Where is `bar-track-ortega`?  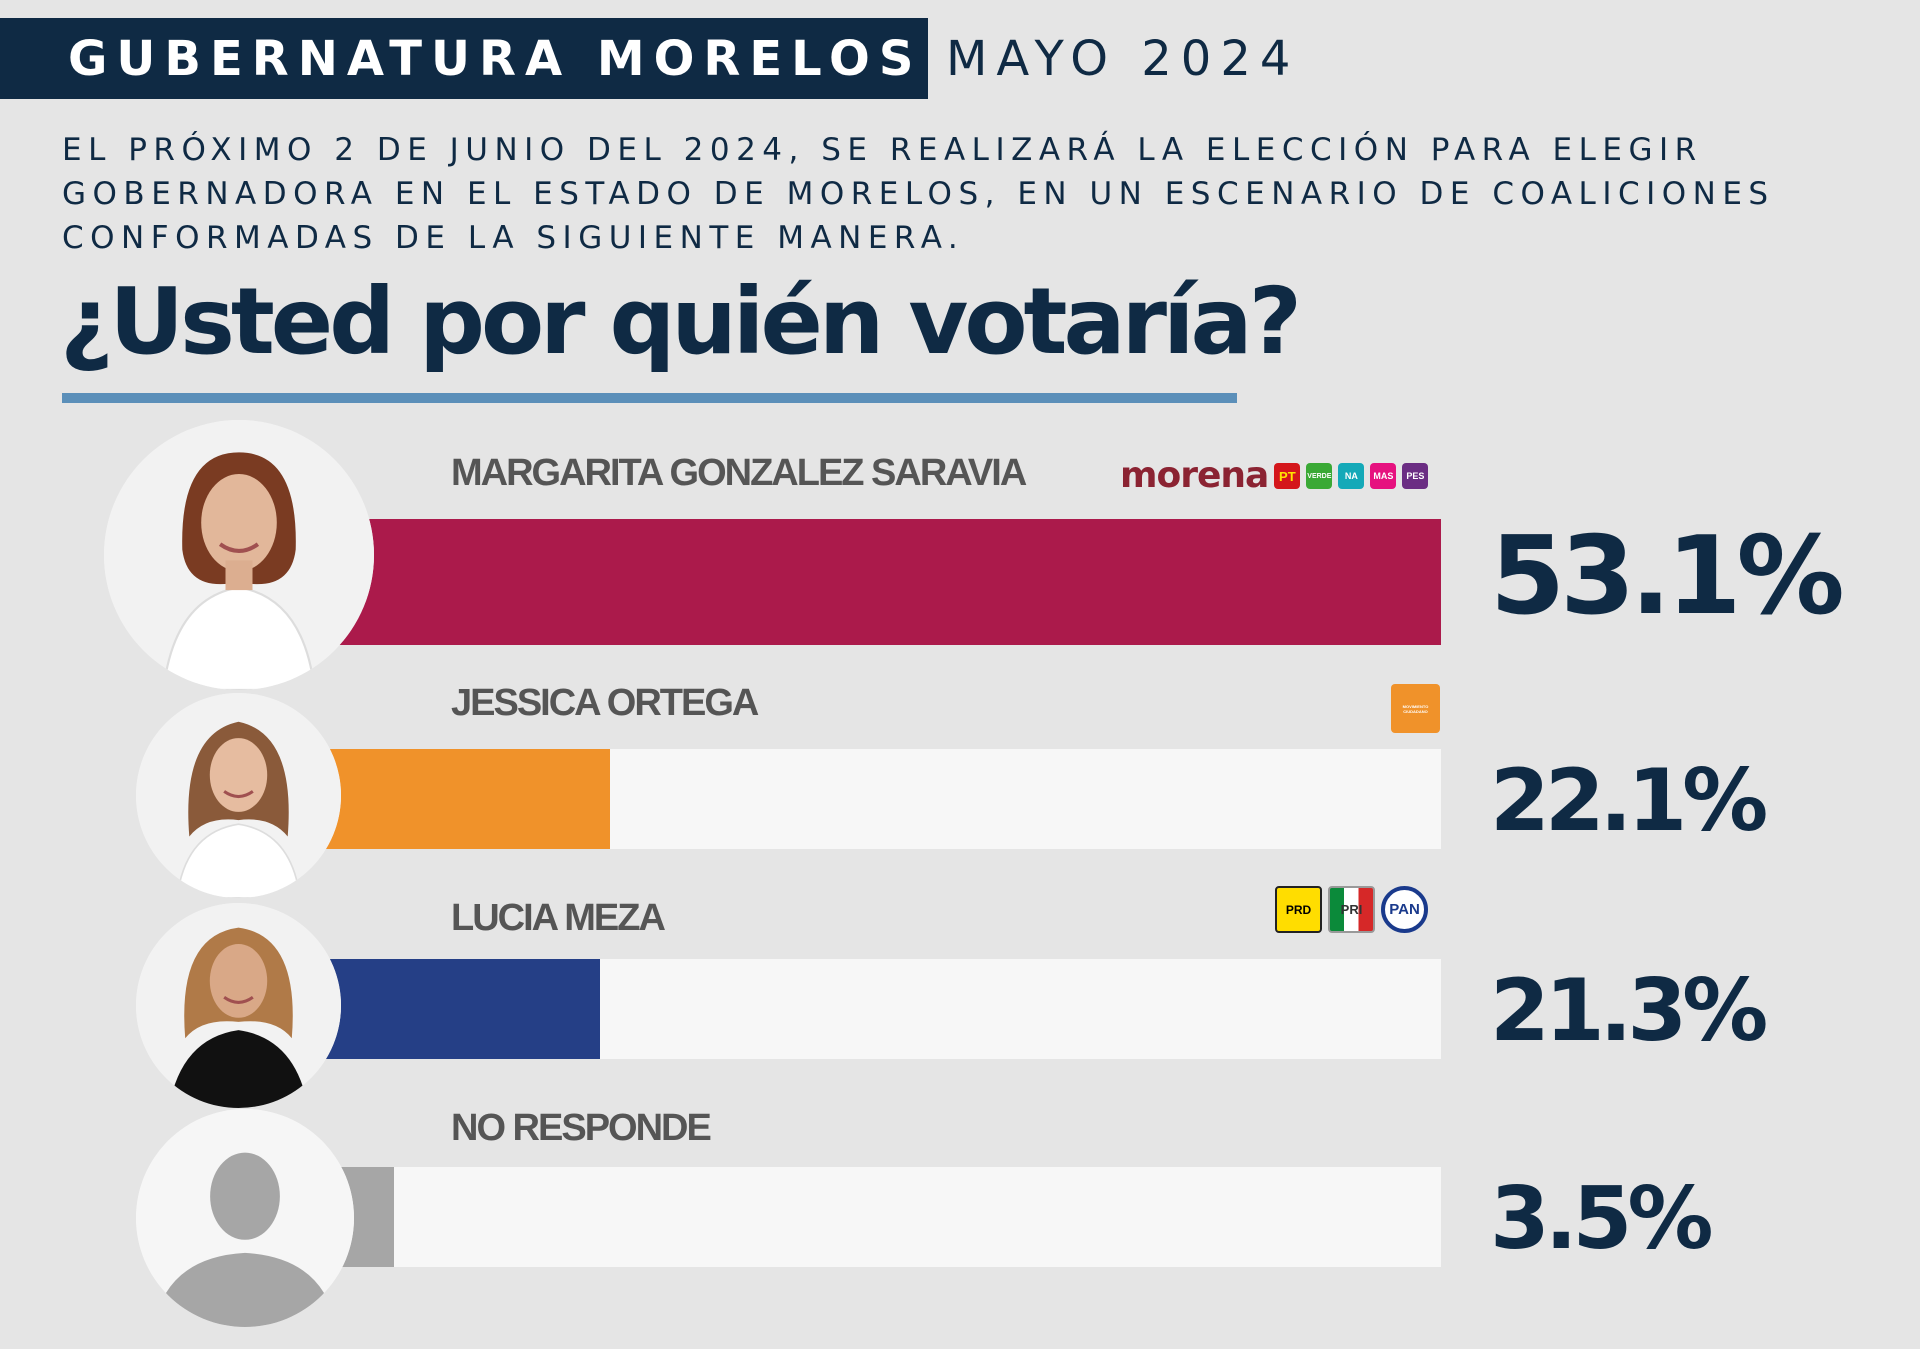 bar-track-ortega is located at coordinates (870, 799).